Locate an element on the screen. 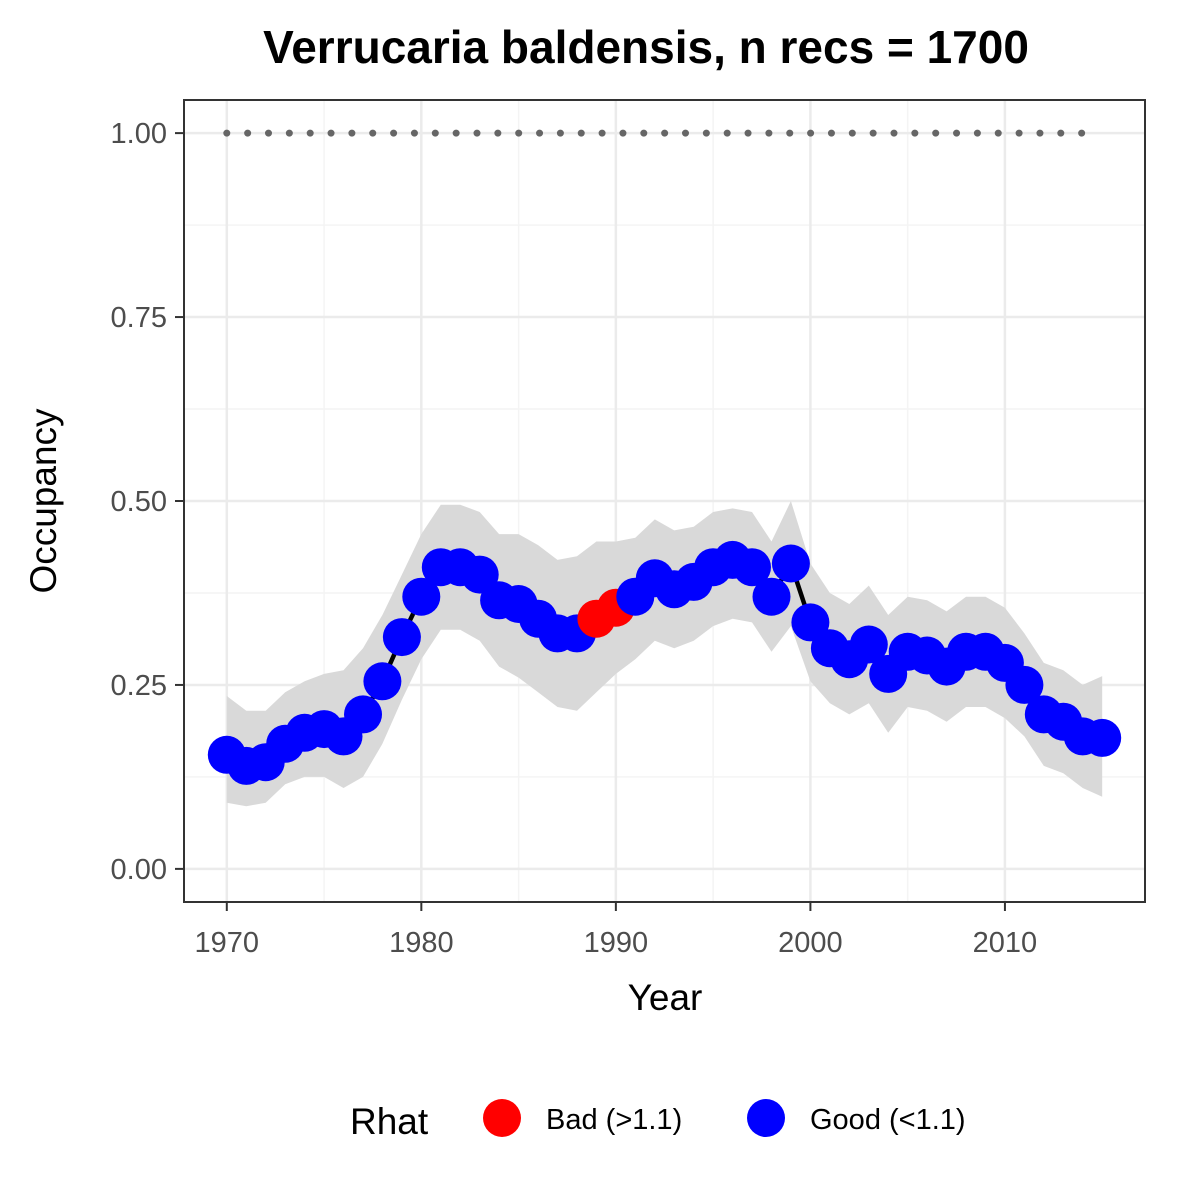 The height and width of the screenshot is (1200, 1200). data-point-2000 is located at coordinates (810, 622).